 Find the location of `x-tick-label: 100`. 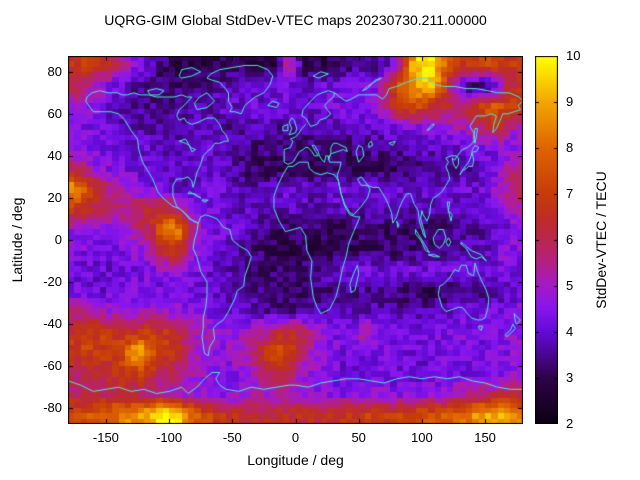

x-tick-label: 100 is located at coordinates (422, 437).